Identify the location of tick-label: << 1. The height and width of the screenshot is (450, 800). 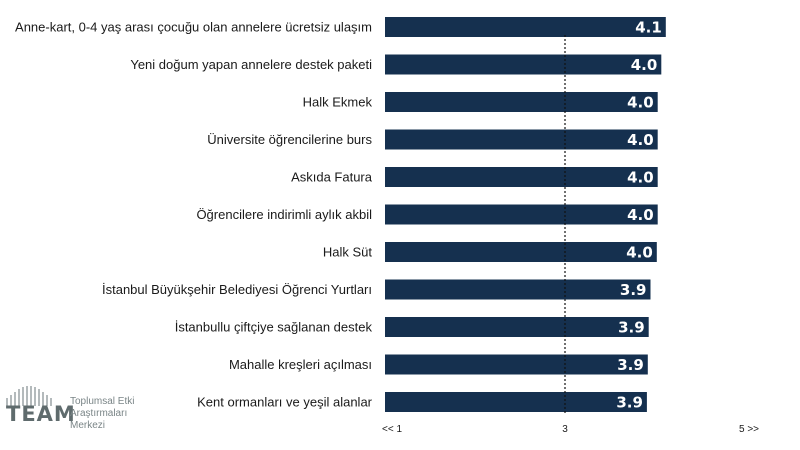
(392, 429).